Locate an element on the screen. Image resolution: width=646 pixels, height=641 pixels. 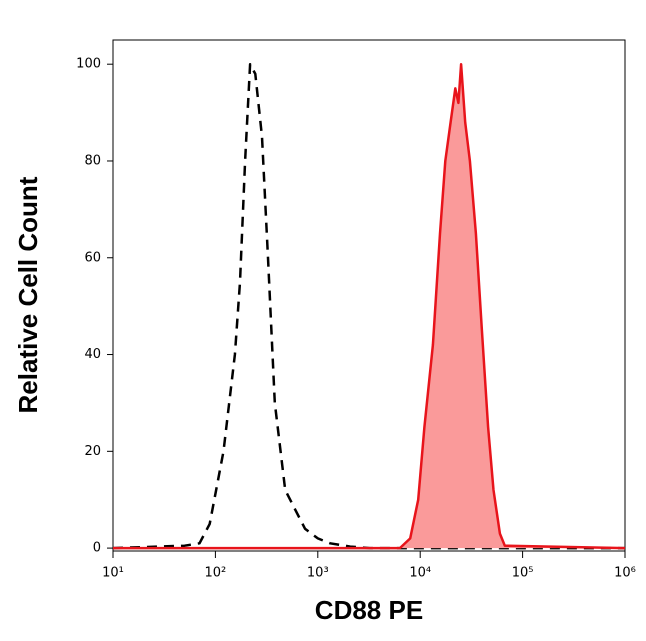
x-tick-label: 10¹ is located at coordinates (113, 573).